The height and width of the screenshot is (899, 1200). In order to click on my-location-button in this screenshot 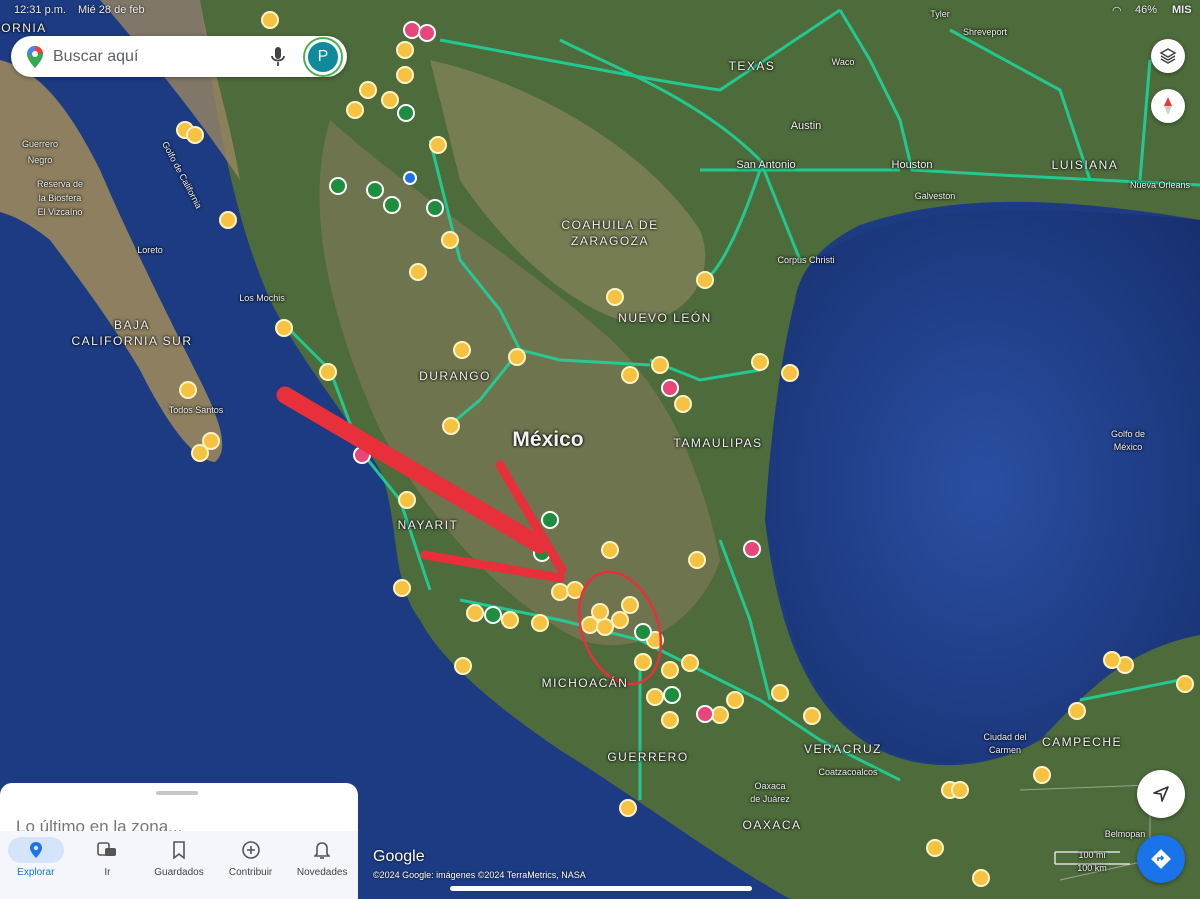, I will do `click(1161, 794)`.